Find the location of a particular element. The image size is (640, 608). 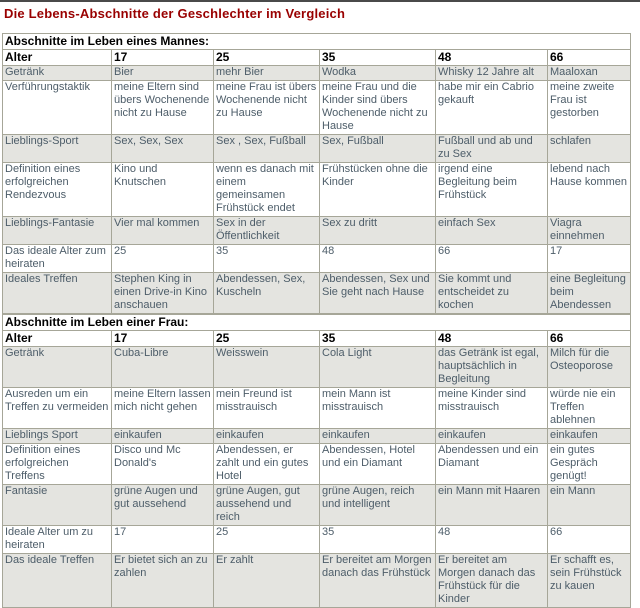

value-cell: Kino und Knutschen is located at coordinates (162, 189).